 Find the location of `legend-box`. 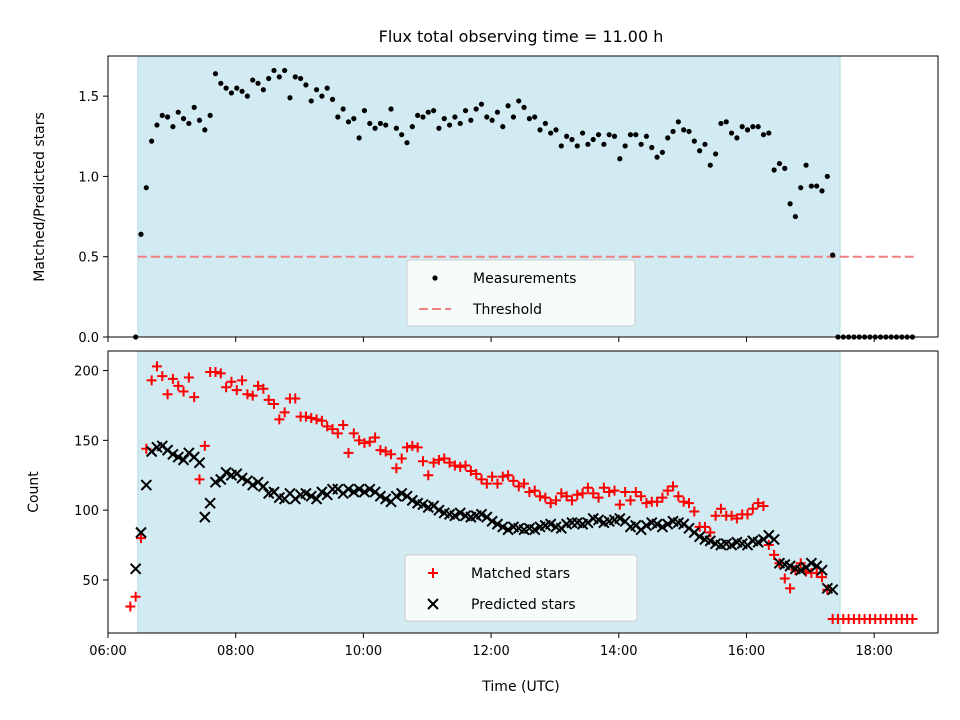

legend-box is located at coordinates (521, 588).